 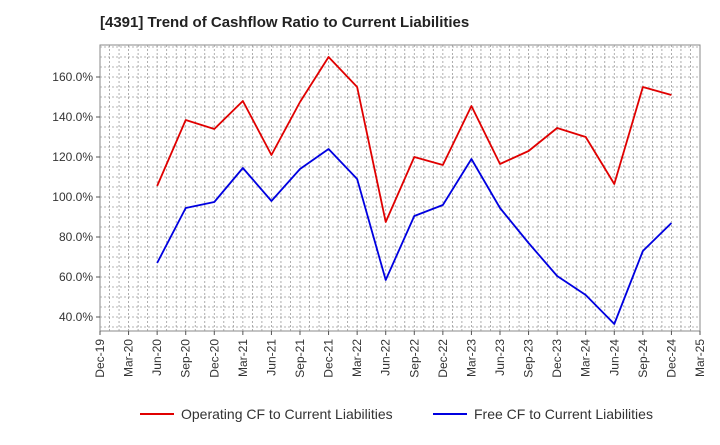 I want to click on legend-label-2: Free CF to Current Liabilities, so click(x=563, y=414).